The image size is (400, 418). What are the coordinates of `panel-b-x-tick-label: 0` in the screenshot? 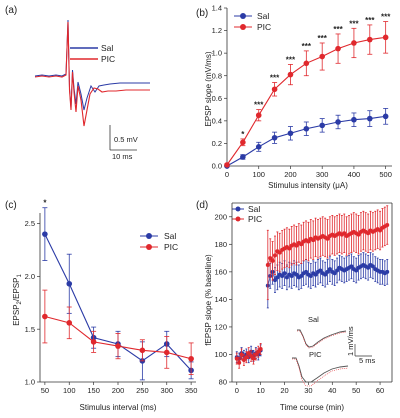 It's located at (227, 174).